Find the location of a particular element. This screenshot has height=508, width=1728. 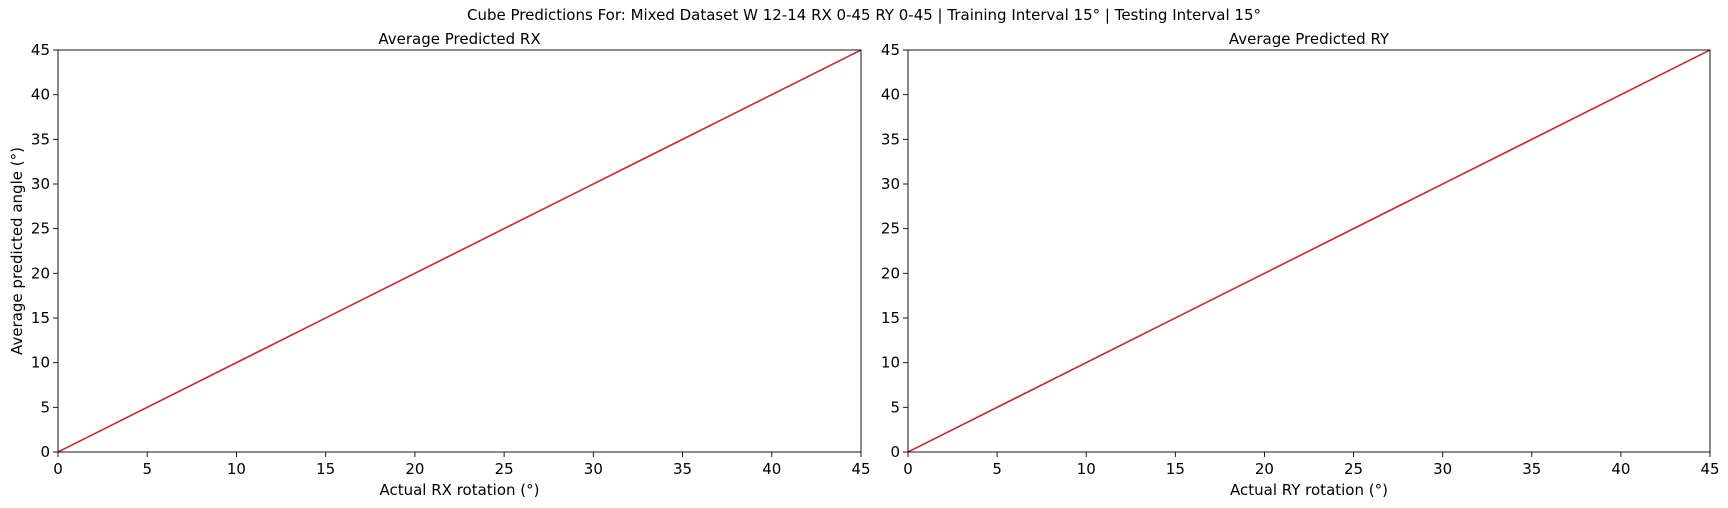

chart-2-y-tick-label: 35 is located at coordinates (890, 139).